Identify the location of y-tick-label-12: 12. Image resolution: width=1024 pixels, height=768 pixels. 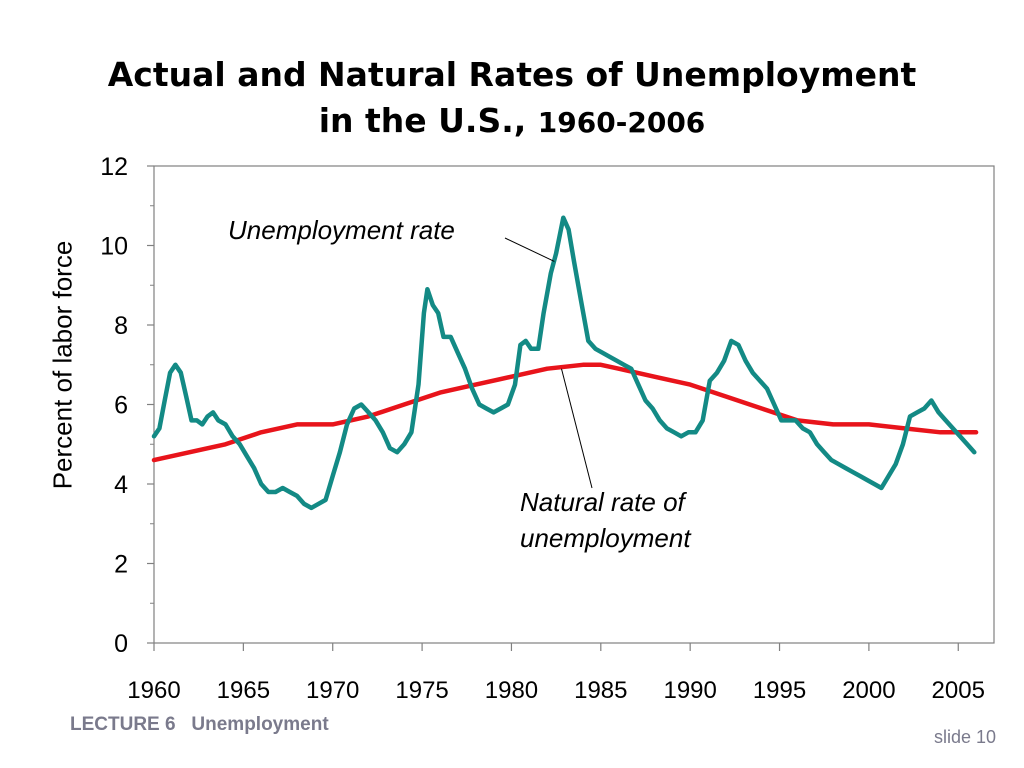
(114, 167).